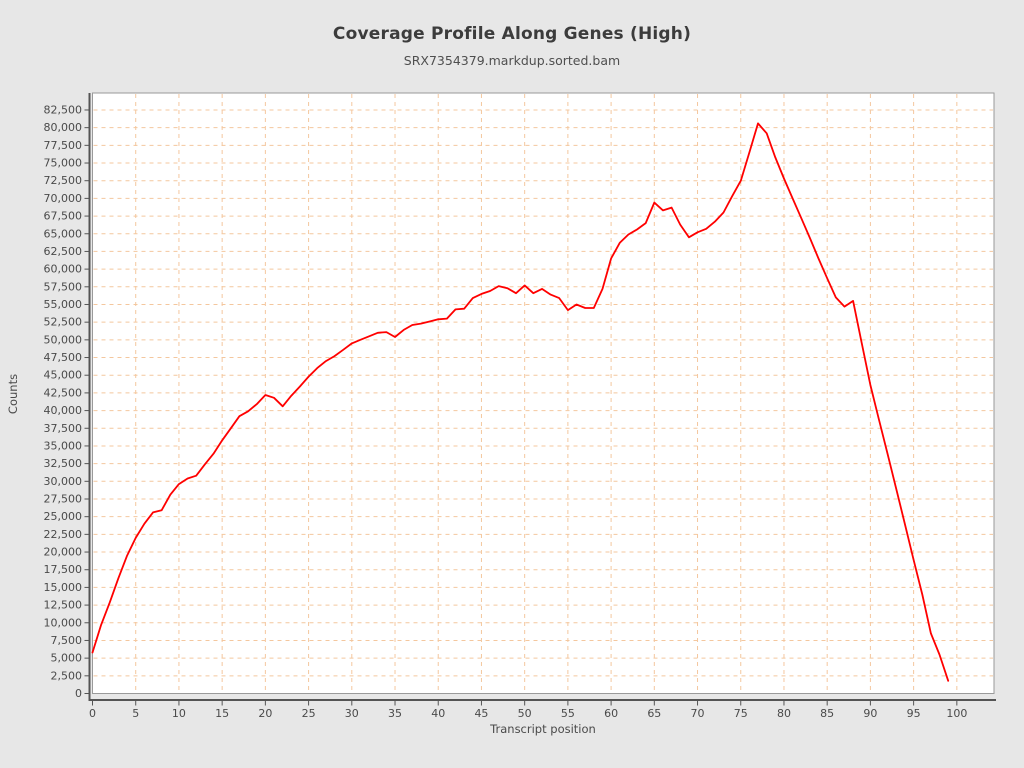 The height and width of the screenshot is (768, 1024). Describe the element at coordinates (63, 587) in the screenshot. I see `y-tick-label: 15,000` at that location.